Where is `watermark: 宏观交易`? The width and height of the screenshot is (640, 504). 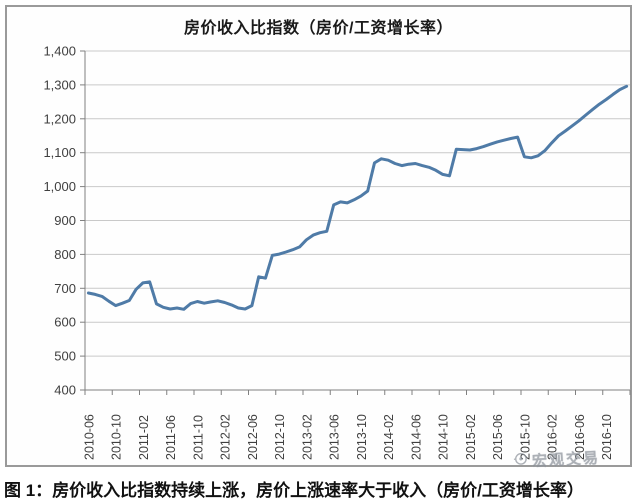
watermark: 宏观交易 is located at coordinates (555, 459).